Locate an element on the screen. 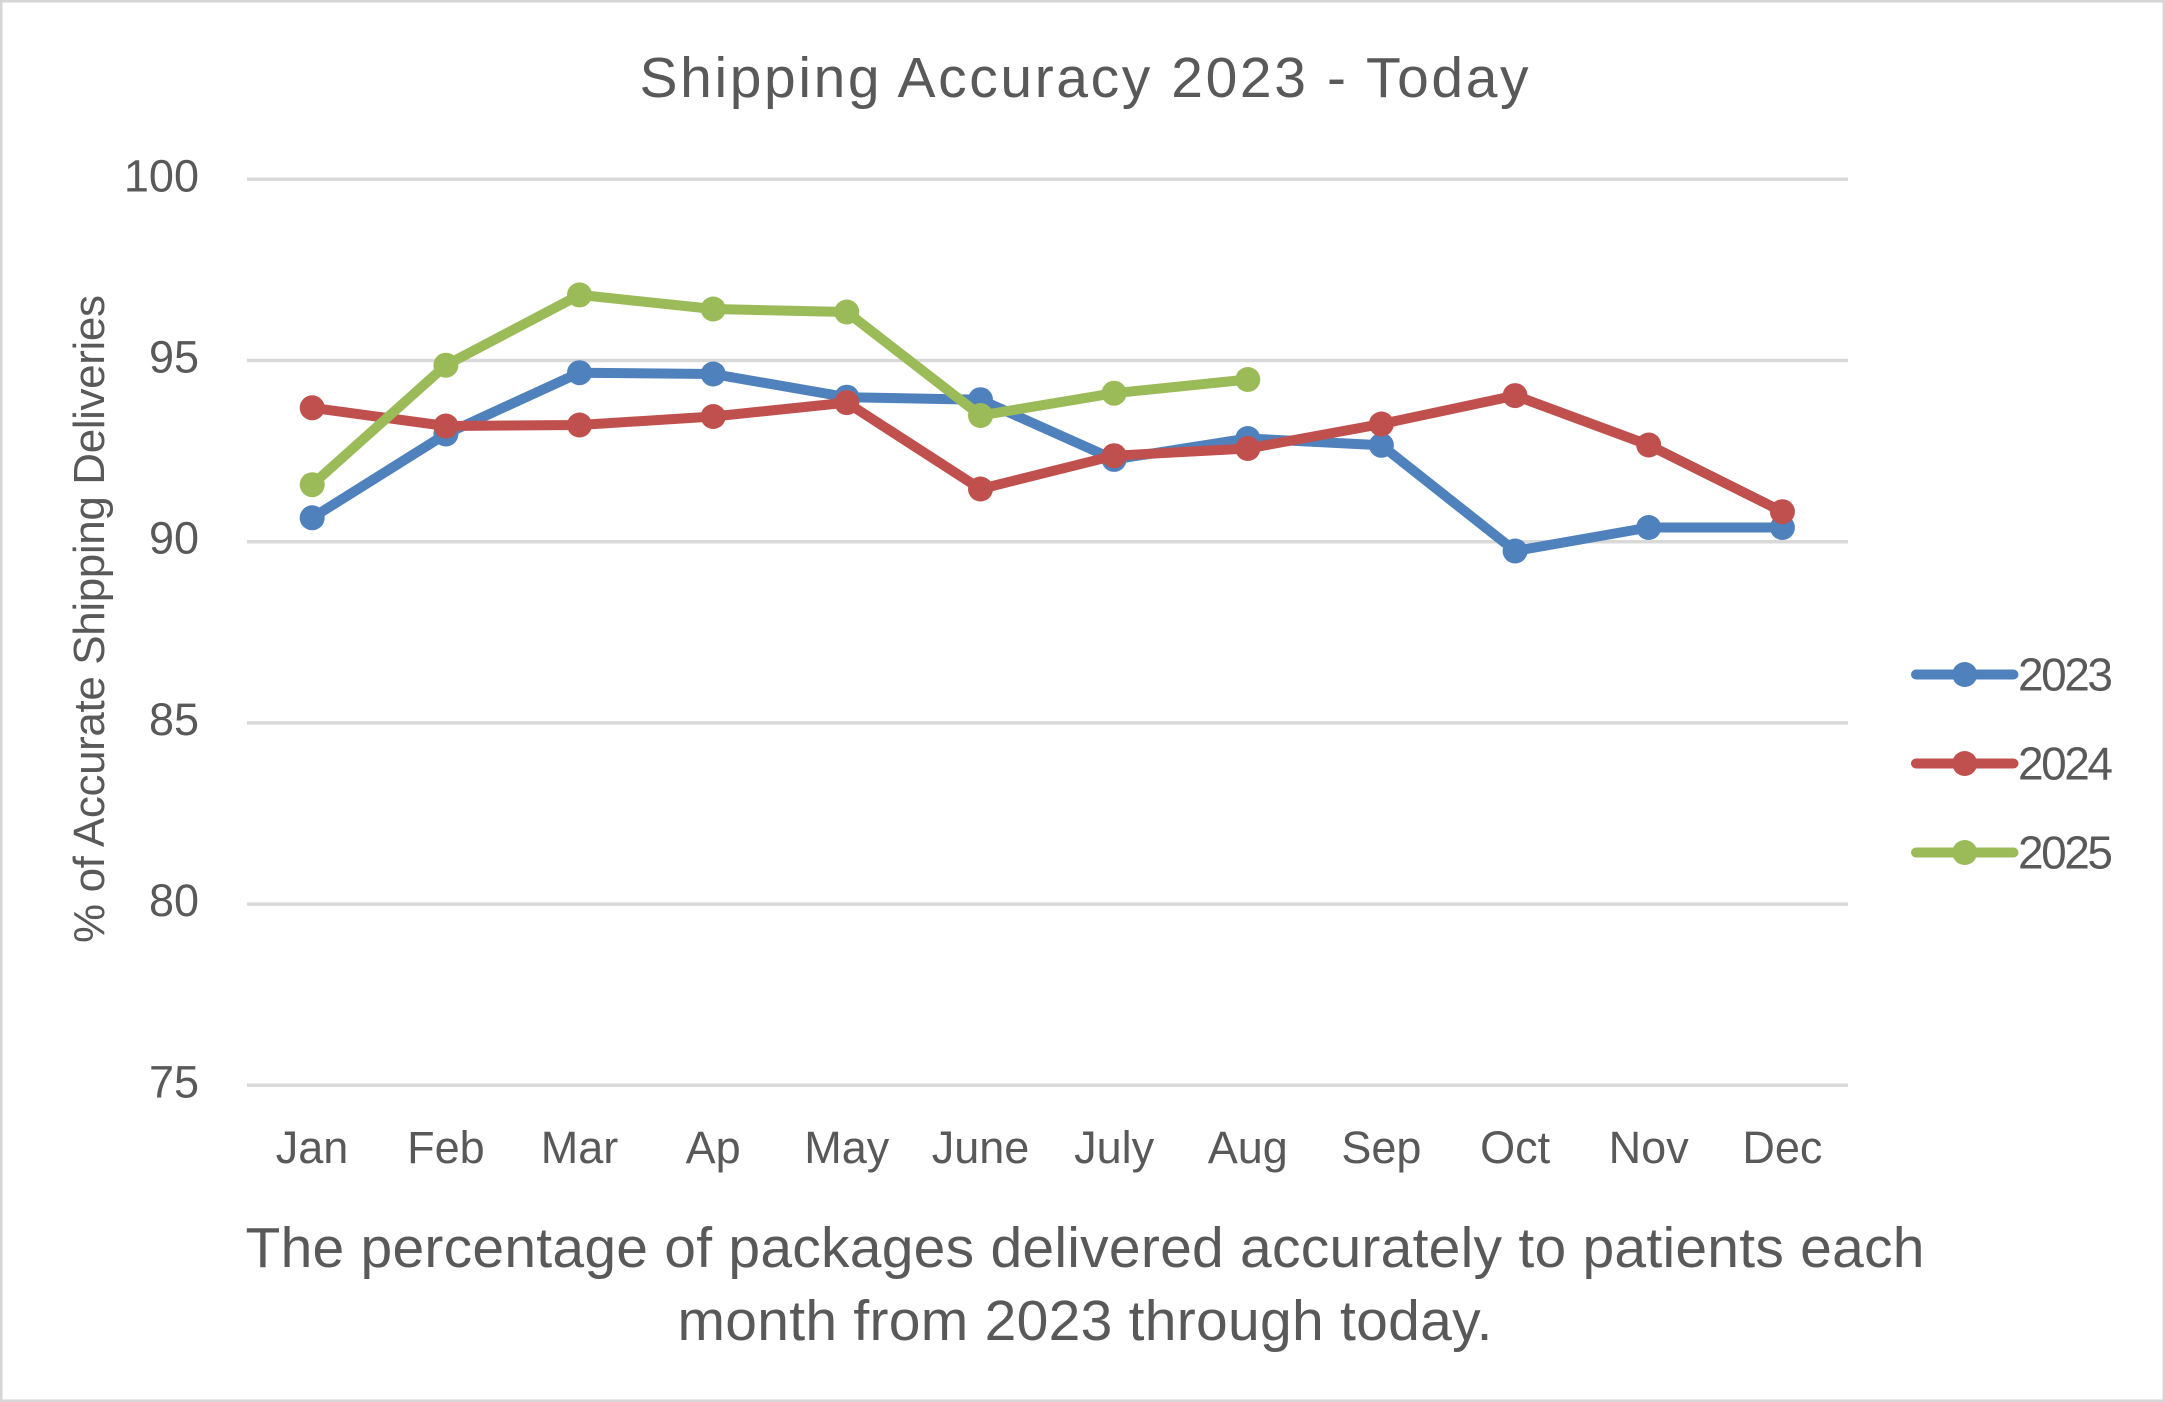 The width and height of the screenshot is (2165, 1402). svg-text: June is located at coordinates (981, 1147).